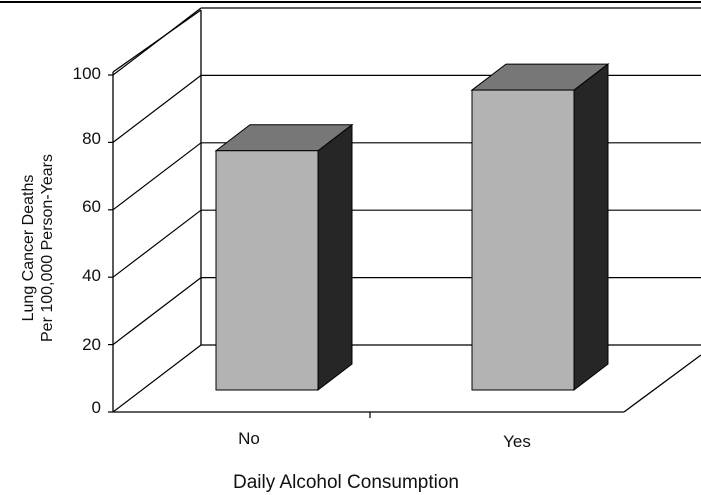 This screenshot has height=495, width=701. I want to click on x-axis-title: Daily Alcohol Consumption, so click(346, 482).